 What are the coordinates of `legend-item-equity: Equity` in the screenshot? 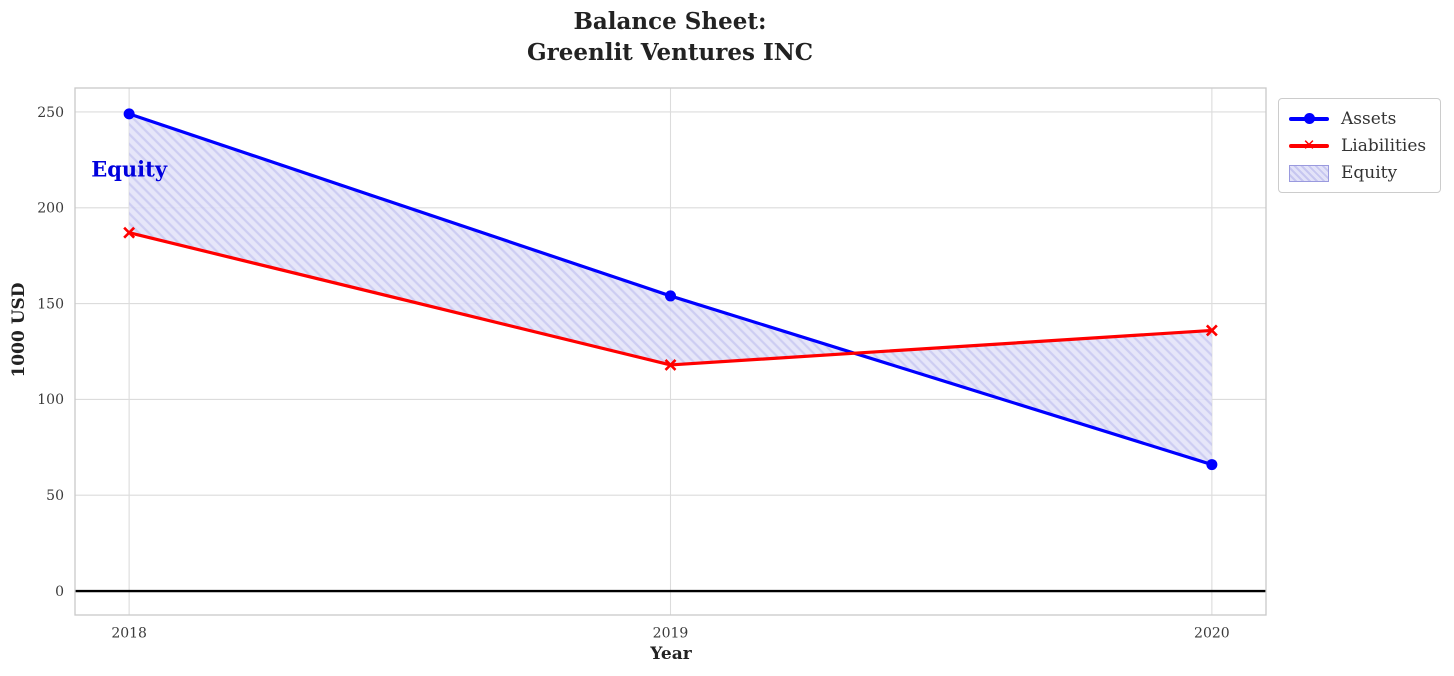 It's located at (1357, 172).